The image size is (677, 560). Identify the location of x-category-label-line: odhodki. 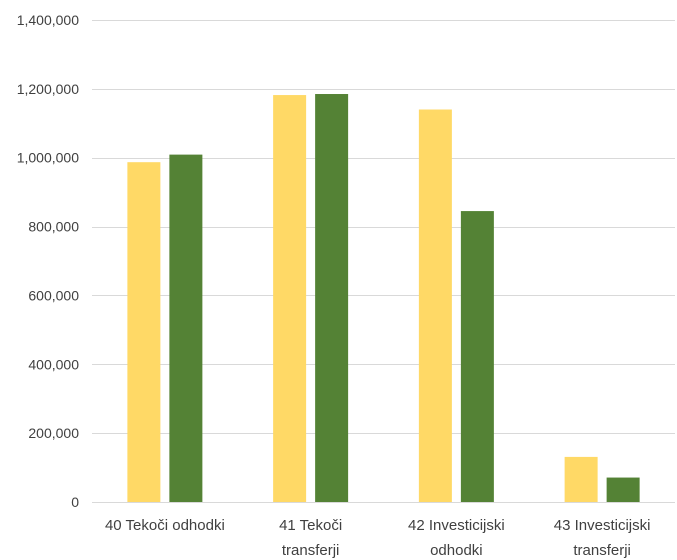
(456, 550).